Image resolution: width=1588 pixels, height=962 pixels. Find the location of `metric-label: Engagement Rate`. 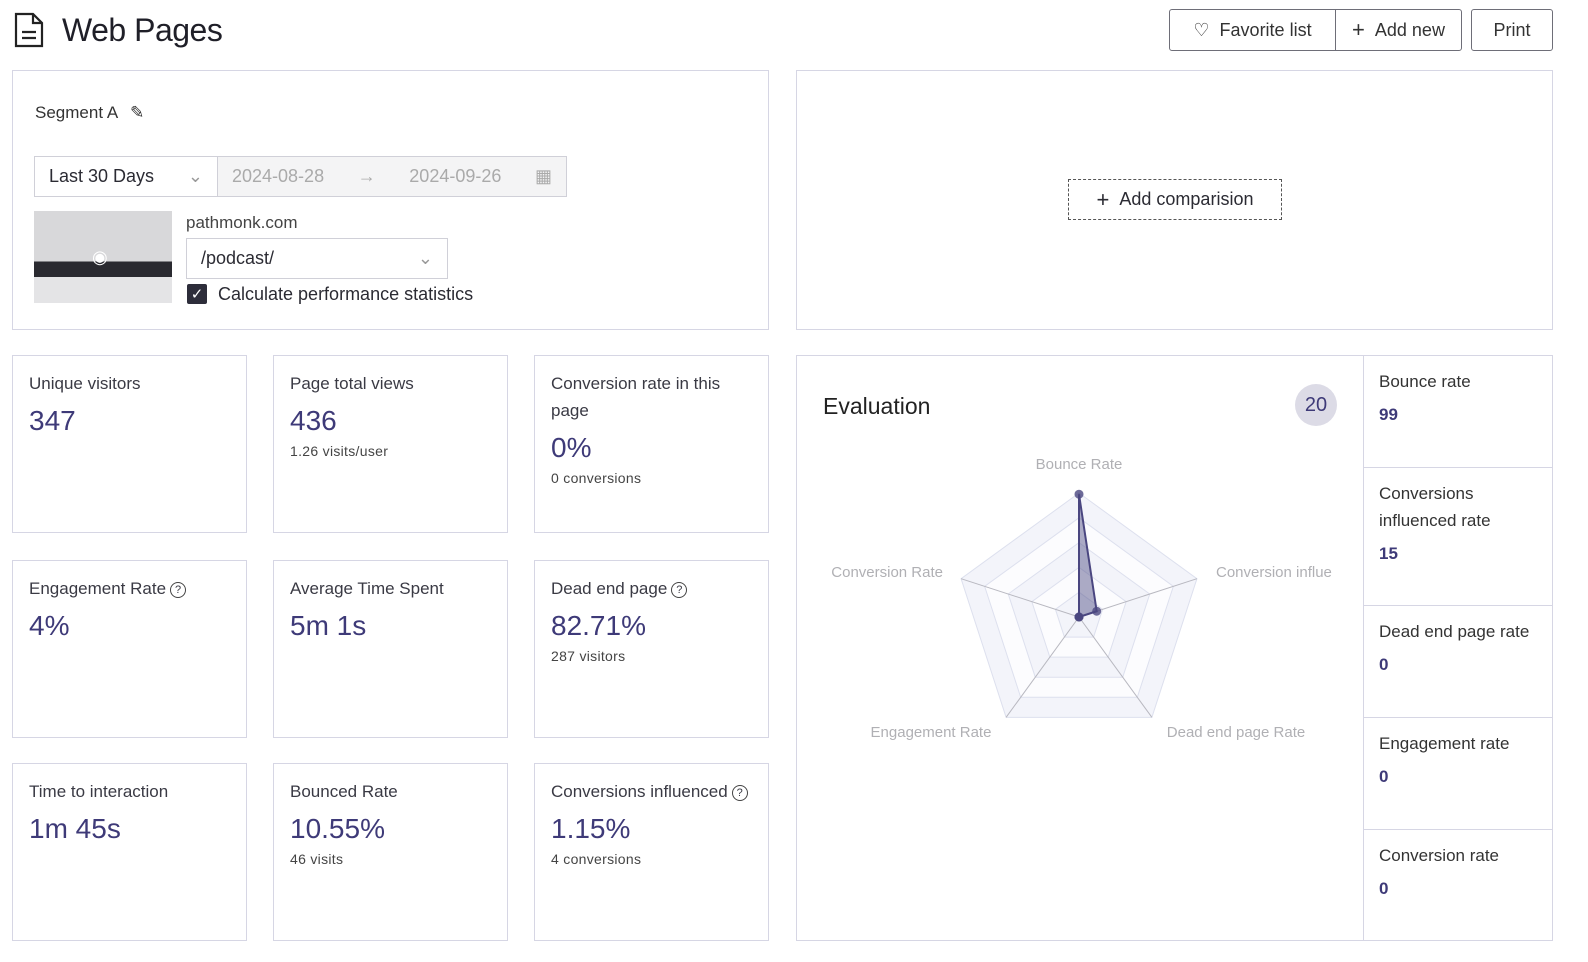

metric-label: Engagement Rate is located at coordinates (98, 588).